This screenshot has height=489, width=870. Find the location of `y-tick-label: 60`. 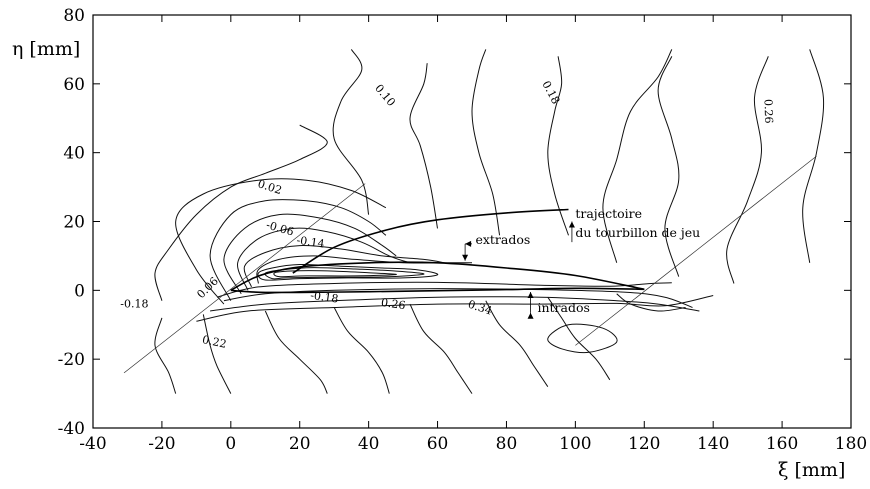

y-tick-label: 60 is located at coordinates (74, 85).